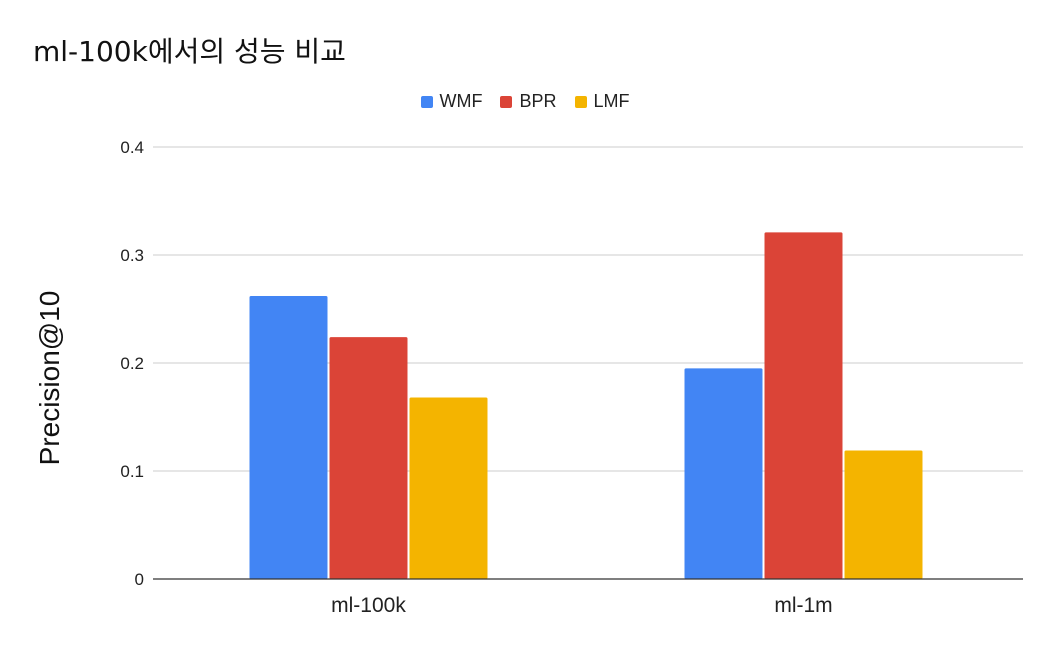 The image size is (1056, 653). I want to click on y-tick-label: 0.3, so click(132, 255).